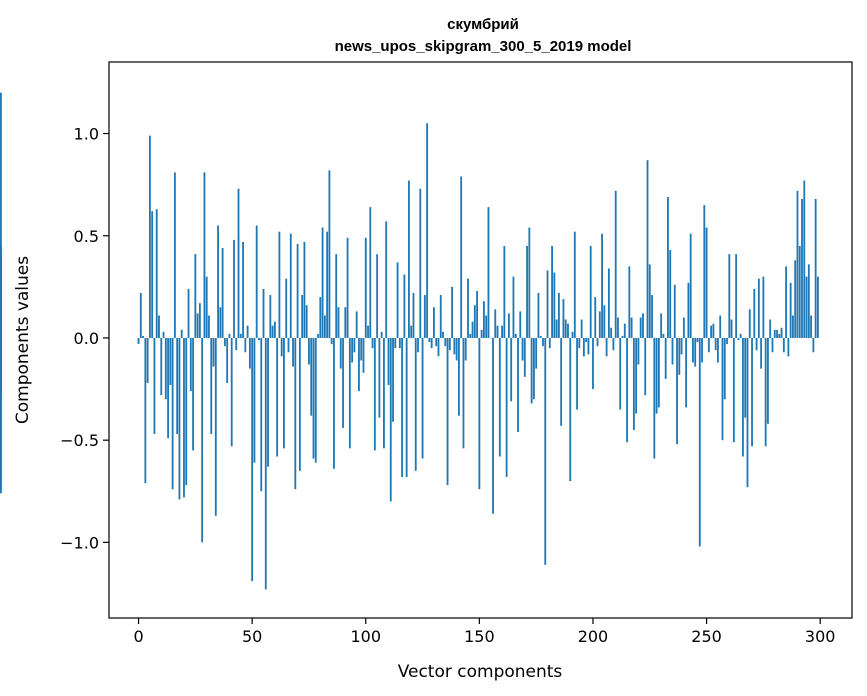  I want to click on y-tick-label: 1.0, so click(86, 134).